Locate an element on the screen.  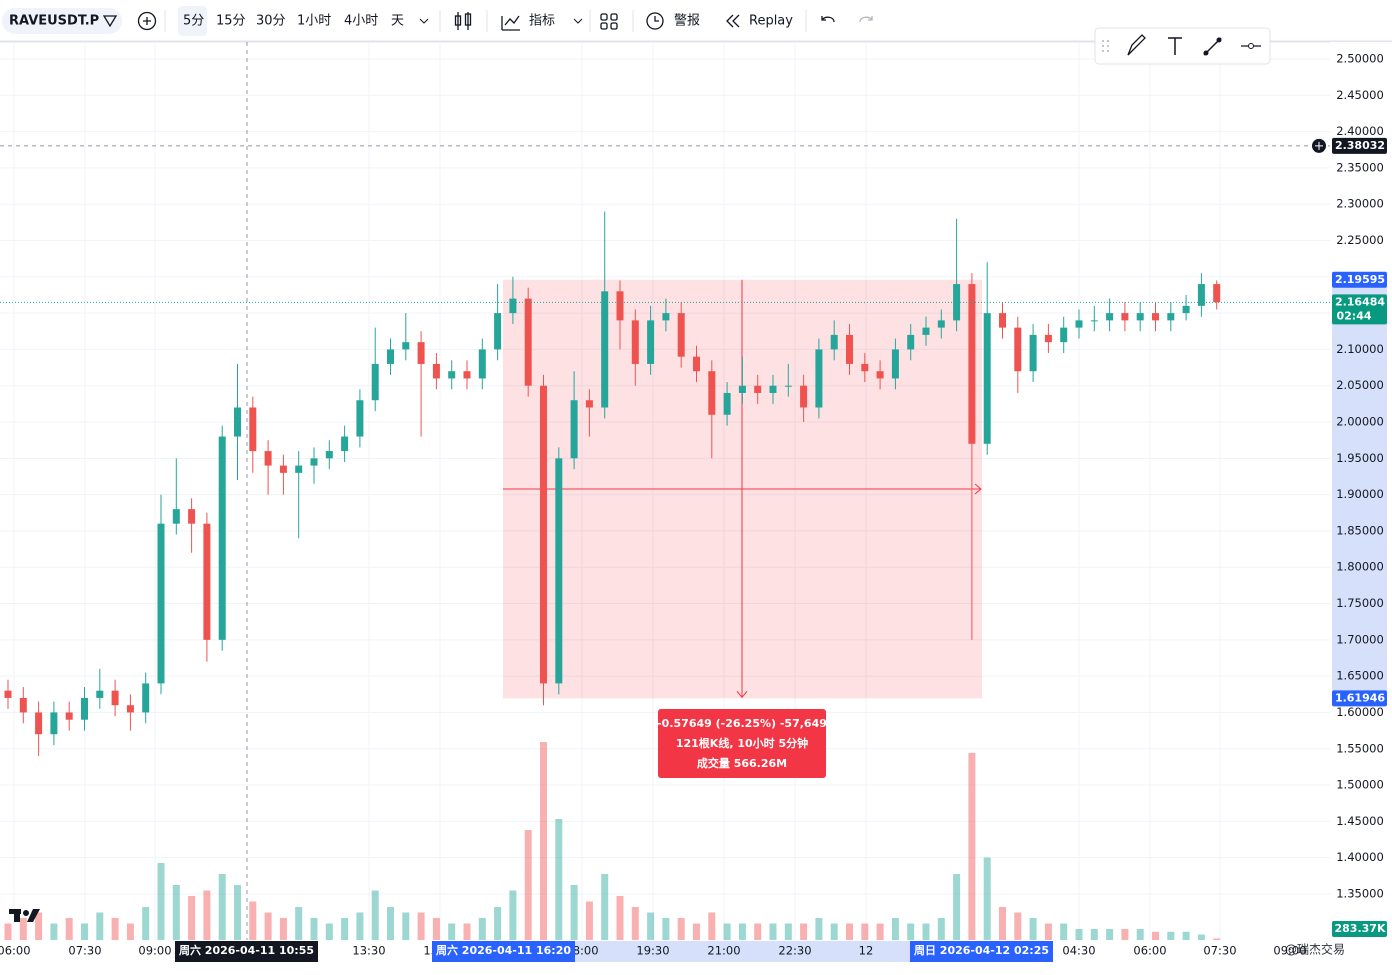
add-symbol is located at coordinates (147, 21).